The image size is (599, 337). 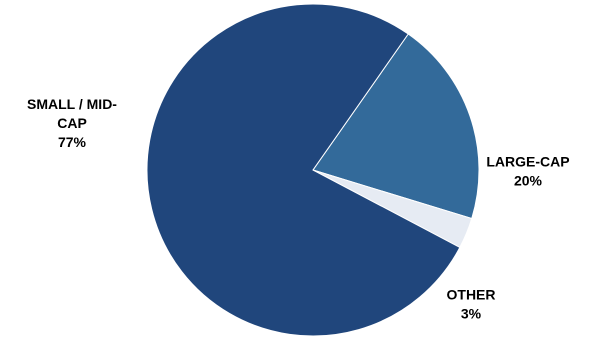 I want to click on slice-percent: 77%, so click(x=72, y=142).